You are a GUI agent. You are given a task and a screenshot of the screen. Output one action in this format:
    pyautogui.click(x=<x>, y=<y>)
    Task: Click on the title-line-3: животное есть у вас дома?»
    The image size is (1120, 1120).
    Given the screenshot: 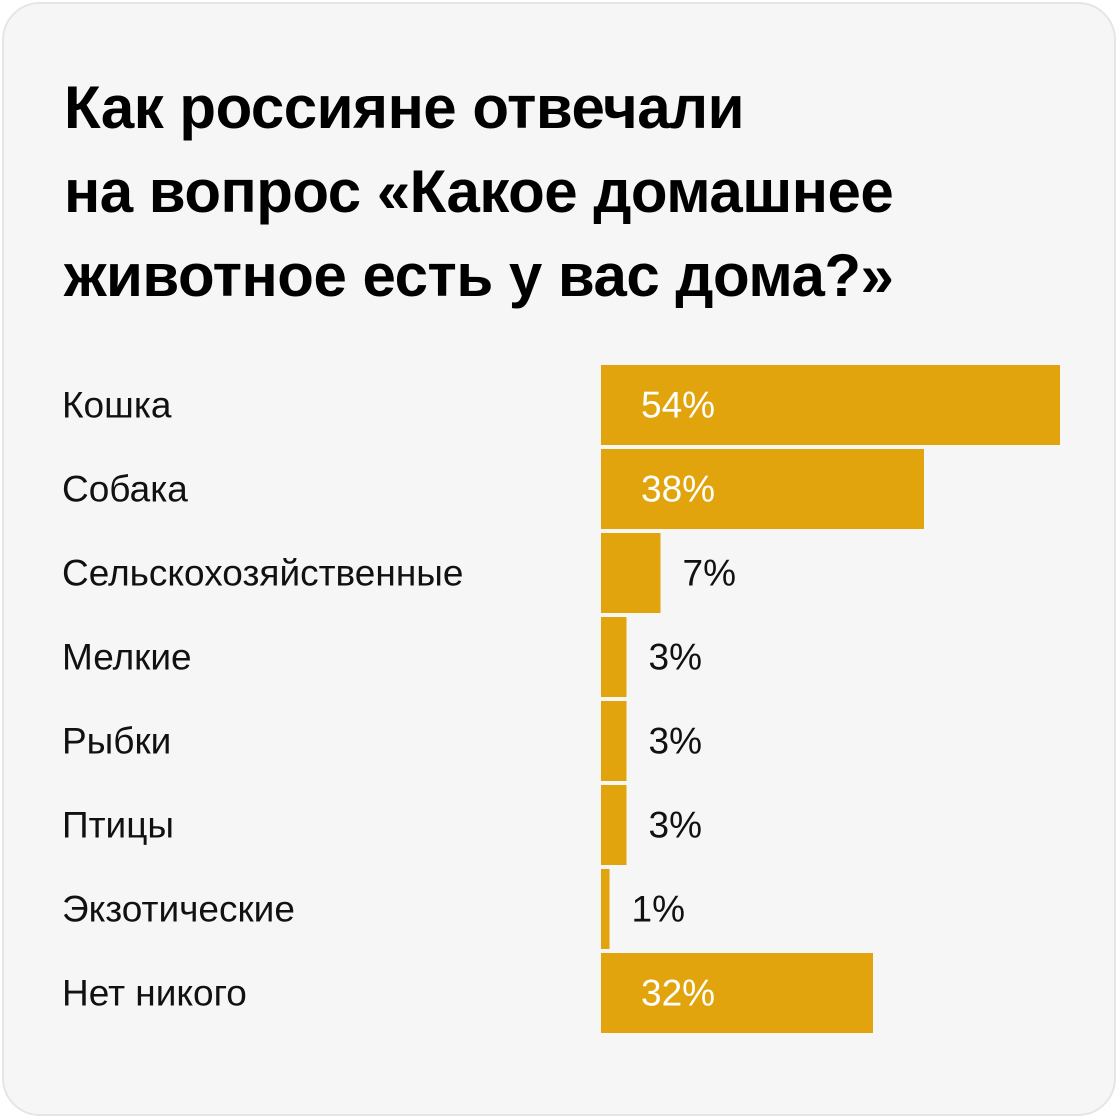 What is the action you would take?
    pyautogui.click(x=479, y=275)
    